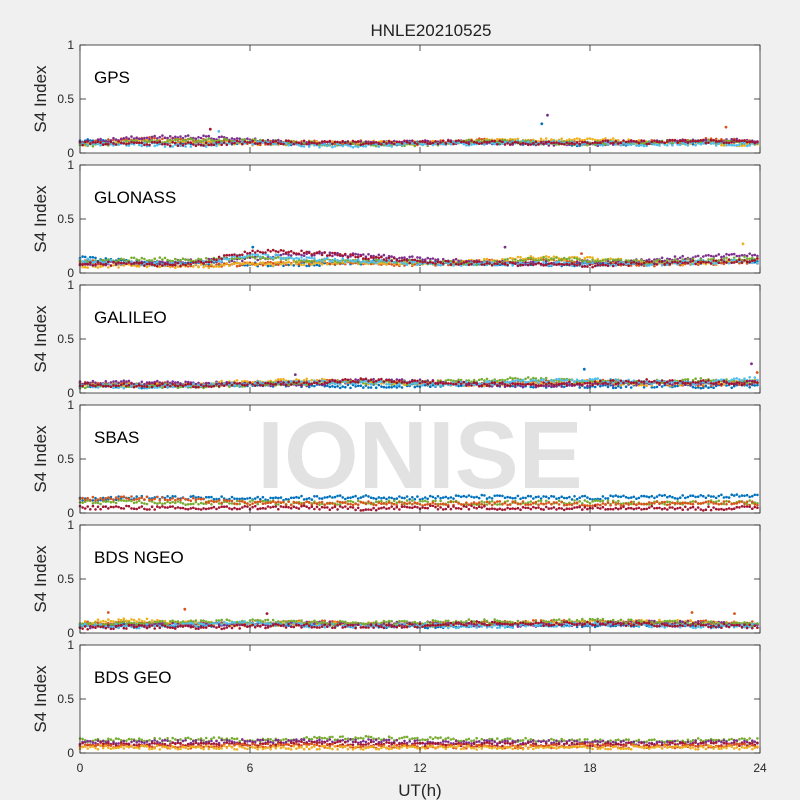 This screenshot has width=800, height=800. Describe the element at coordinates (431, 30) in the screenshot. I see `figure-title: HNLE20210525` at that location.